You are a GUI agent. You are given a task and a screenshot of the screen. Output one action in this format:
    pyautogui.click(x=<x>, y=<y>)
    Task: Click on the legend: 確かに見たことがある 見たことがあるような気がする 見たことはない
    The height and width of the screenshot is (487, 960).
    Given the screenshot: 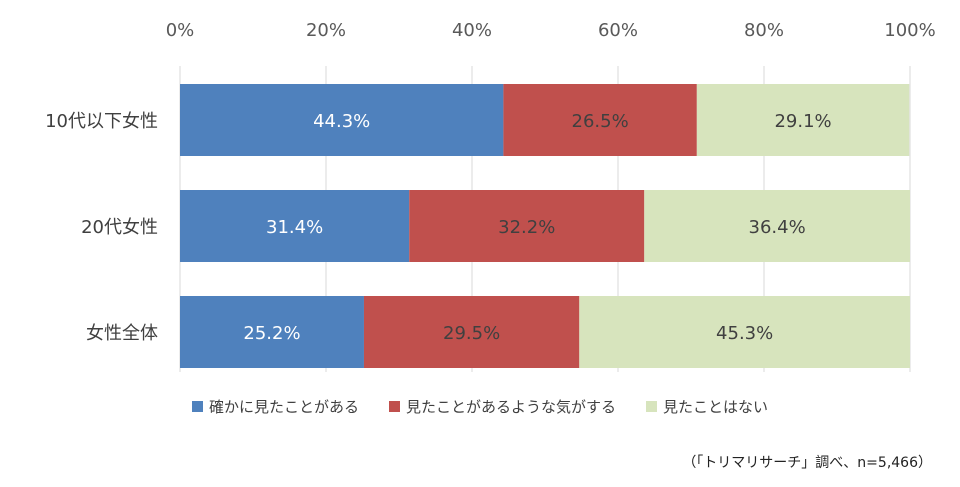 What is the action you would take?
    pyautogui.click(x=480, y=406)
    